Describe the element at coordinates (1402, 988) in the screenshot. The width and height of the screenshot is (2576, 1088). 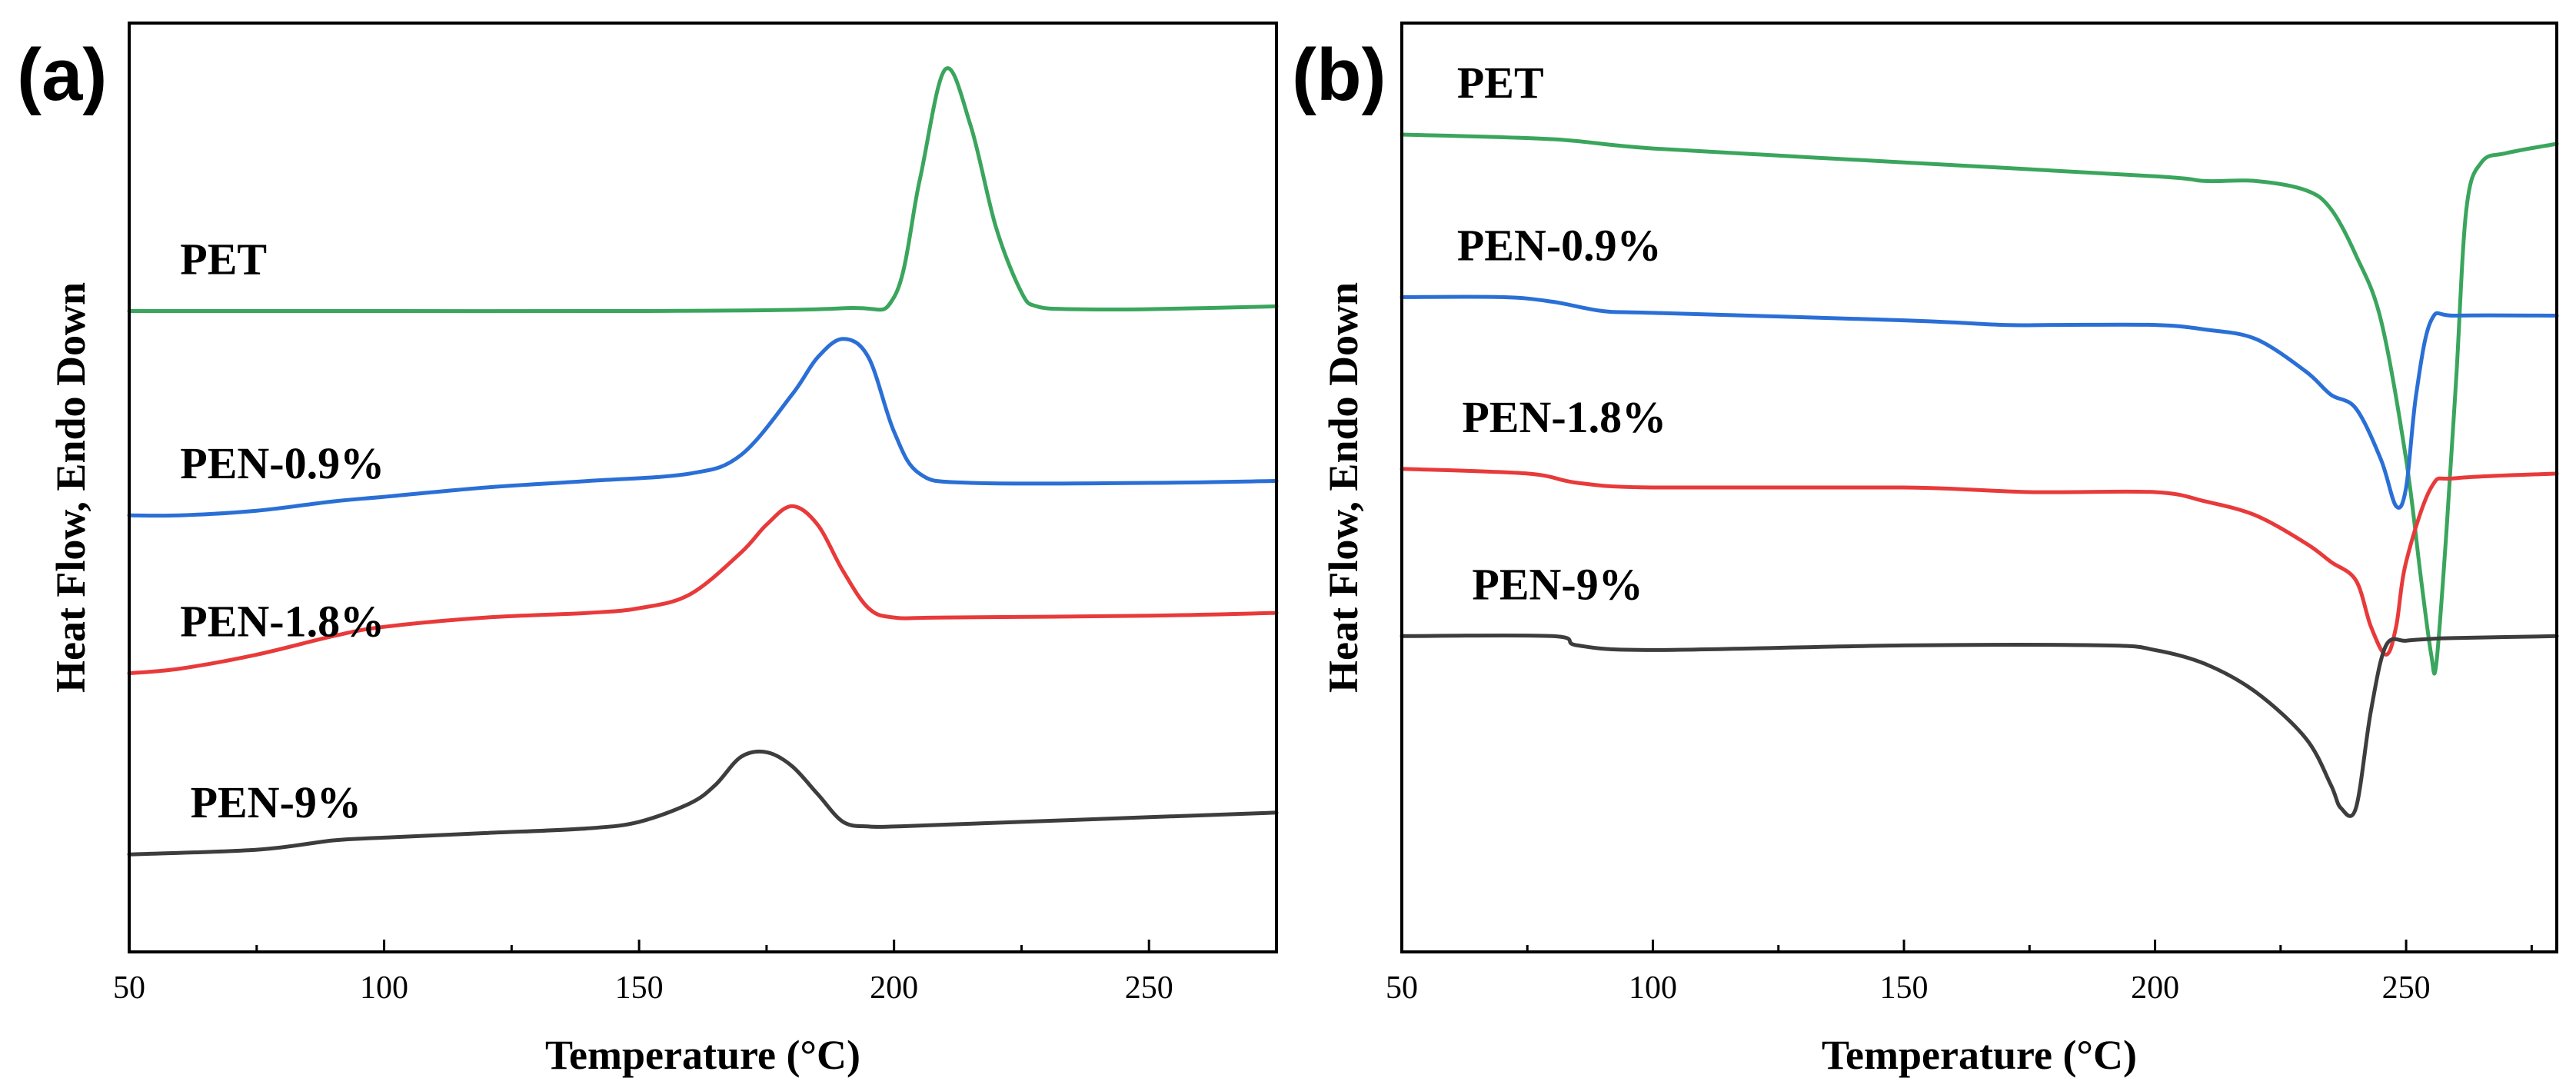
I see `panel-b-x-tick-label-50: 50` at that location.